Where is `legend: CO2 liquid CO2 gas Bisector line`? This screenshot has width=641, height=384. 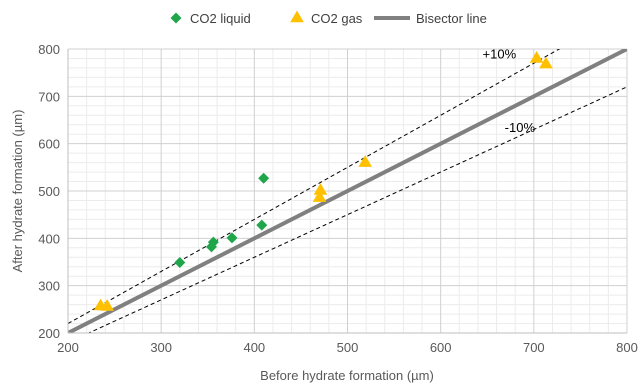
legend: CO2 liquid CO2 gas Bisector line is located at coordinates (328, 18).